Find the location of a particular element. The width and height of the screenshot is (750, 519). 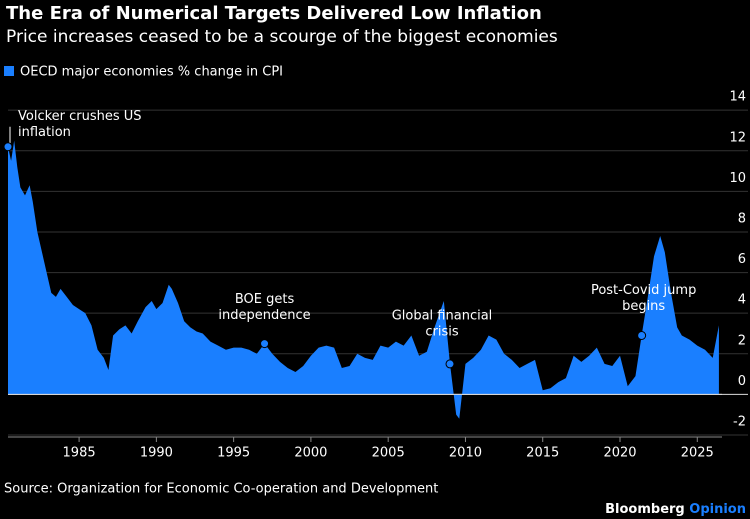

annotation: begins is located at coordinates (643, 306).